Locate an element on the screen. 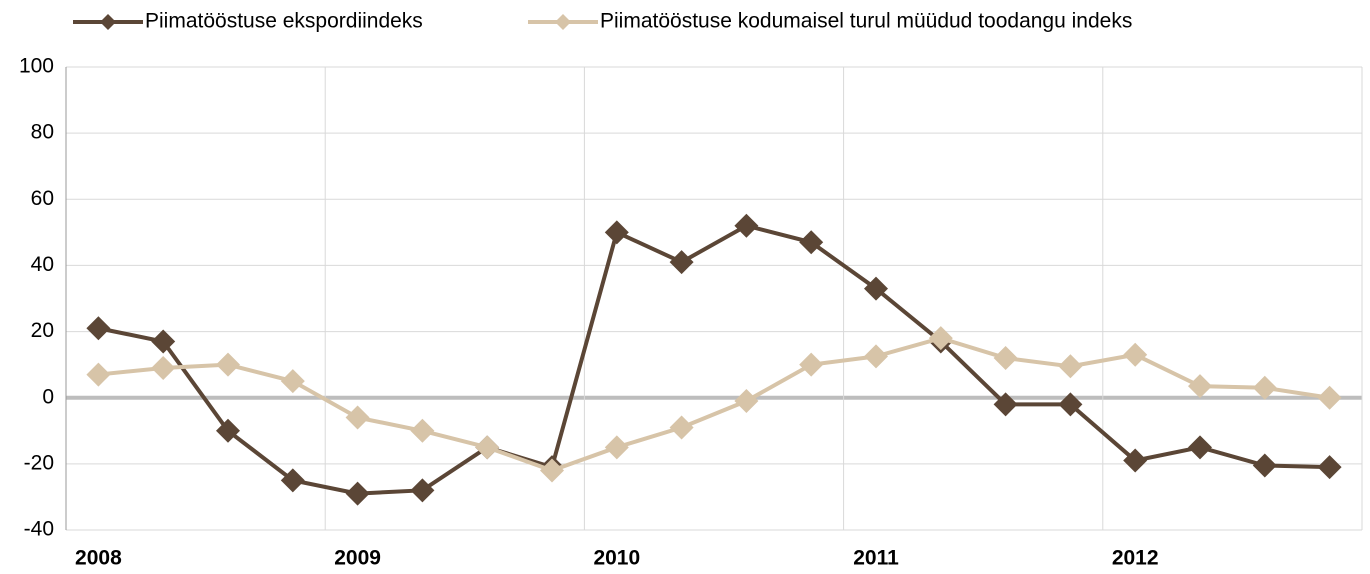 The image size is (1370, 574). y-tick-label: -40 is located at coordinates (39, 529).